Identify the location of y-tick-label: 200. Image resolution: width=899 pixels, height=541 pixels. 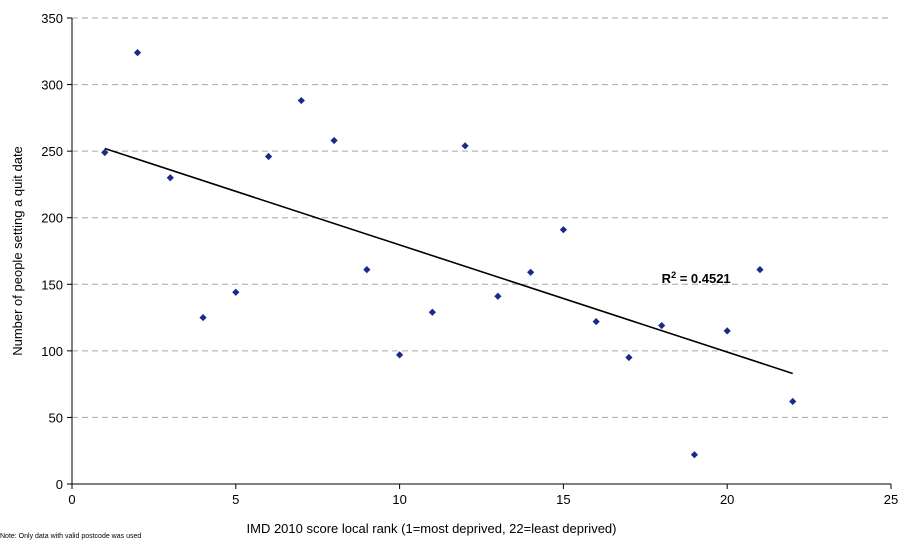
(52, 218).